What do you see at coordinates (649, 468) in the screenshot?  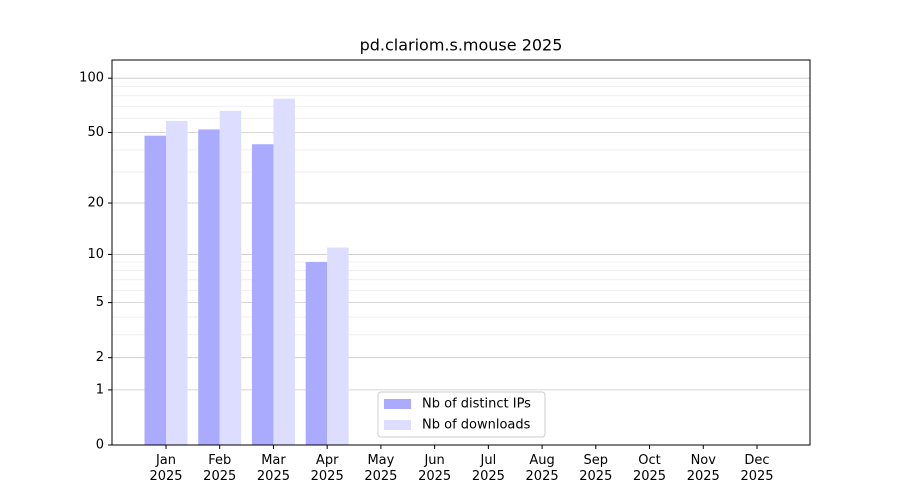 I see `x-tick-label: Oct 2025` at bounding box center [649, 468].